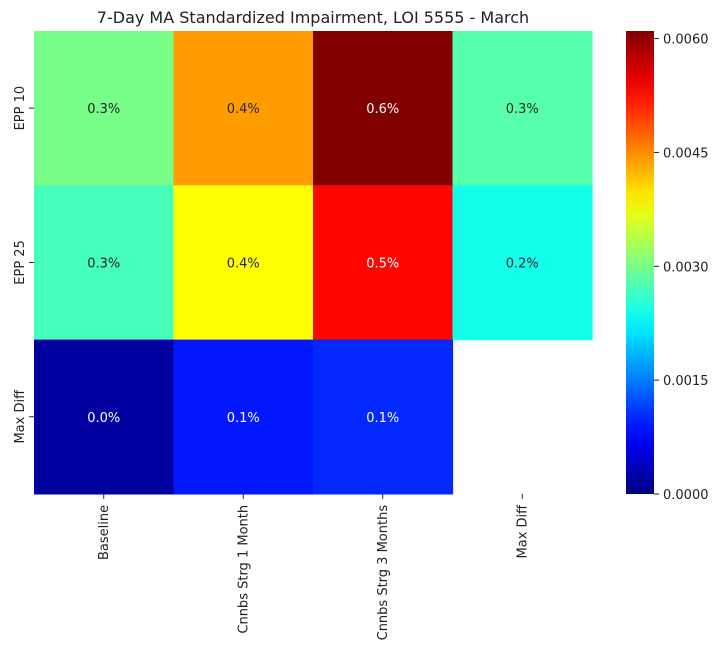  Describe the element at coordinates (686, 40) in the screenshot. I see `colorbar-tick-label: 0.0060` at that location.